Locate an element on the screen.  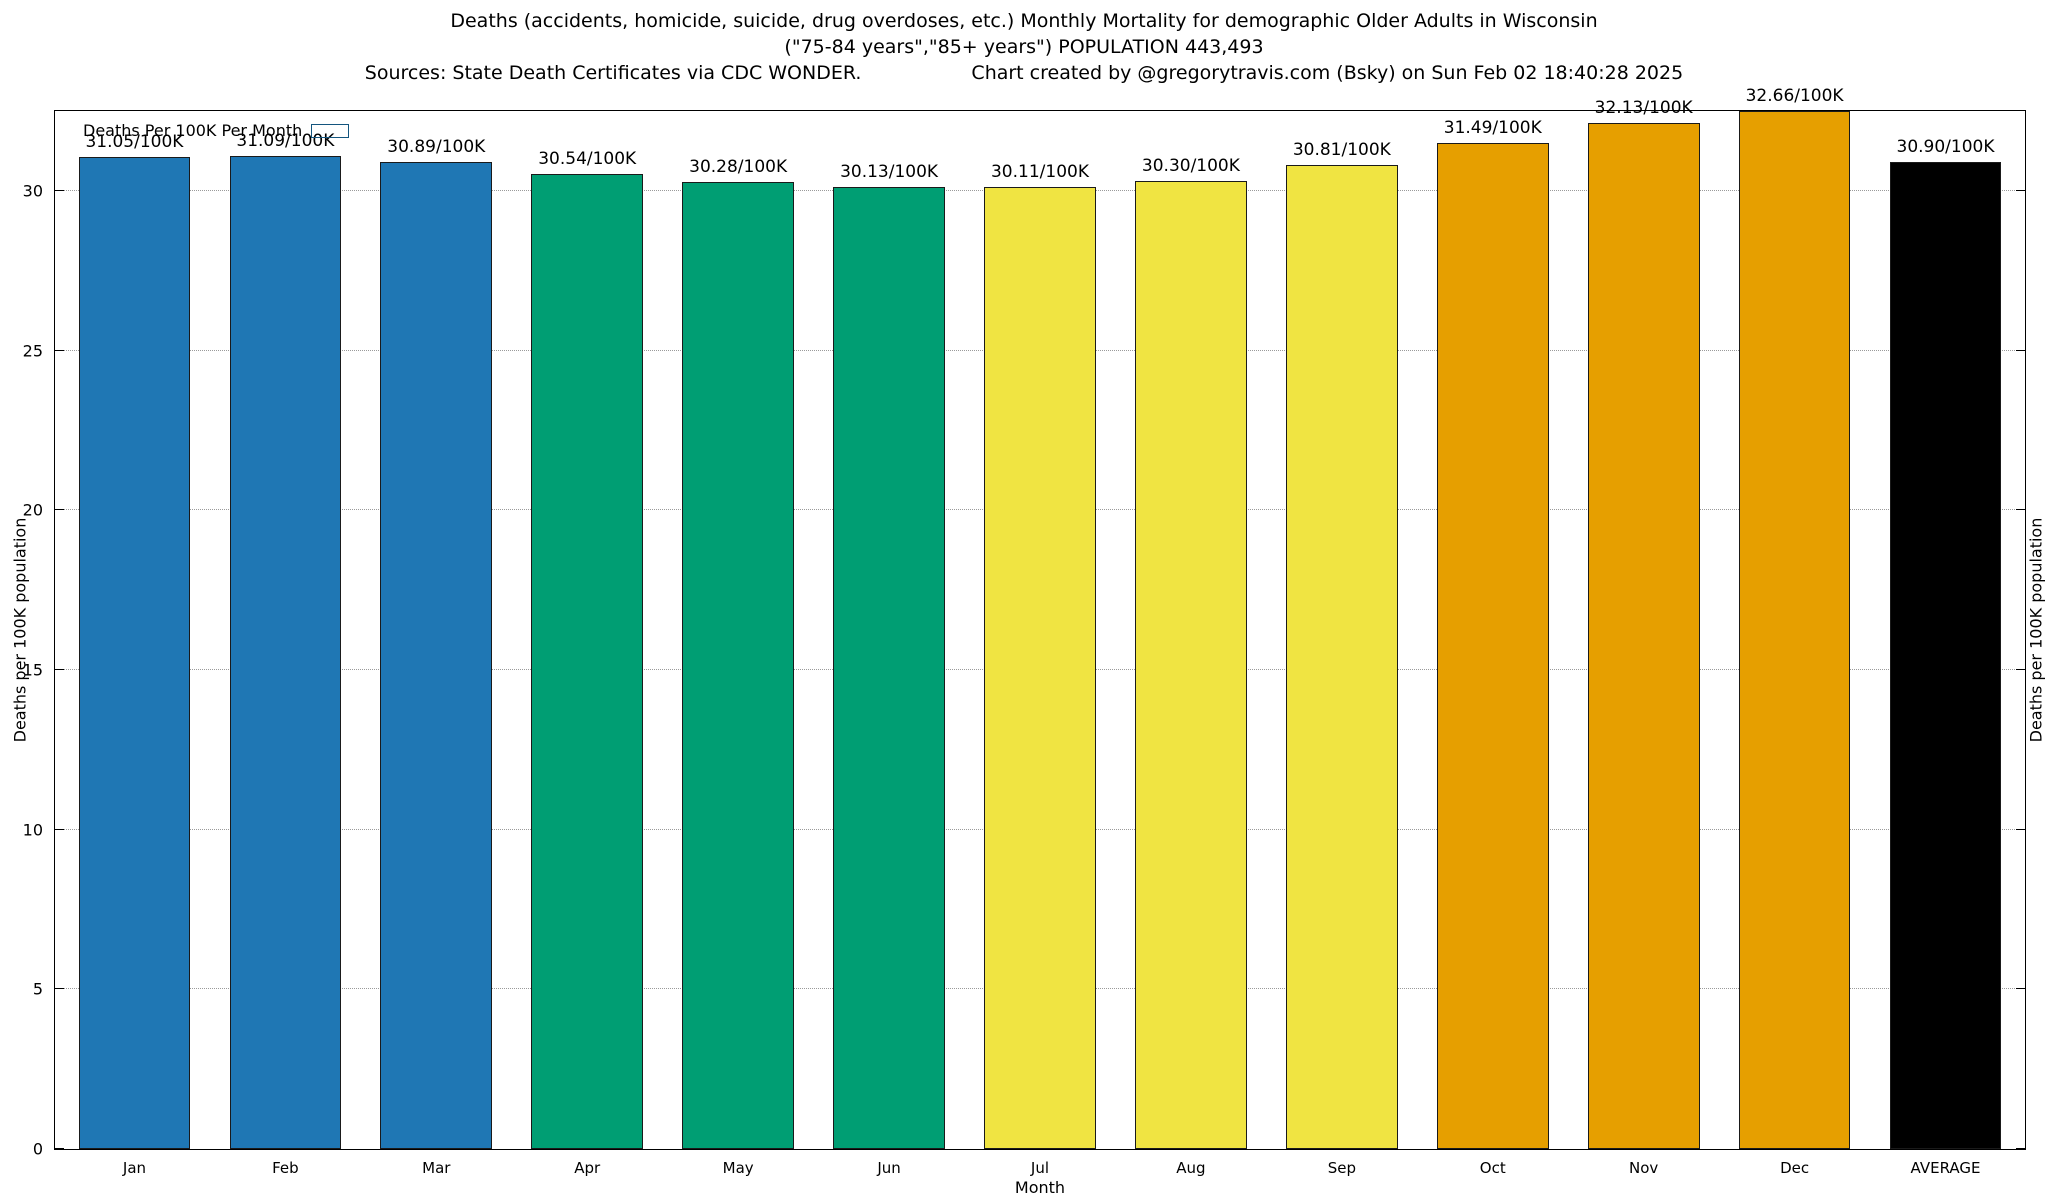
bar-mar: 30.89/100K is located at coordinates (436, 643).